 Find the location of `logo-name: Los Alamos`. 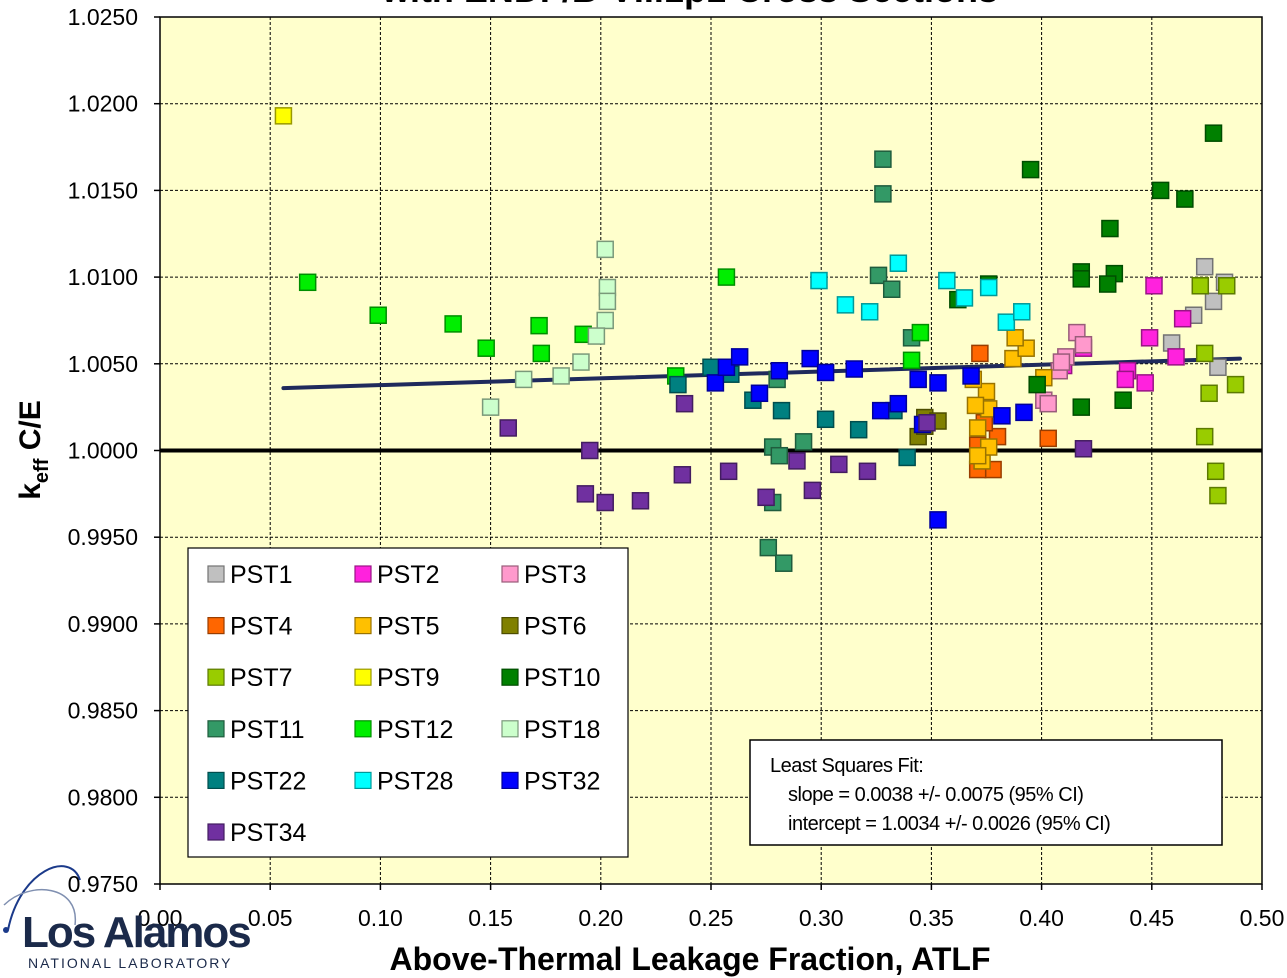

logo-name: Los Alamos is located at coordinates (136, 932).